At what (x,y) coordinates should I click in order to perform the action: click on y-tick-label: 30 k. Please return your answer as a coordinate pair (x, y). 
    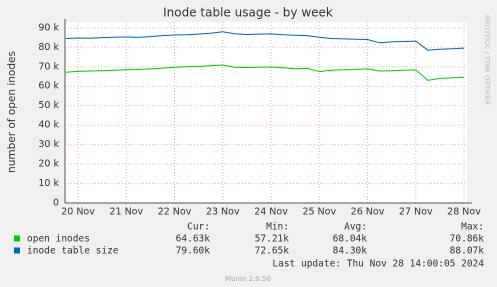
    Looking at the image, I should click on (48, 144).